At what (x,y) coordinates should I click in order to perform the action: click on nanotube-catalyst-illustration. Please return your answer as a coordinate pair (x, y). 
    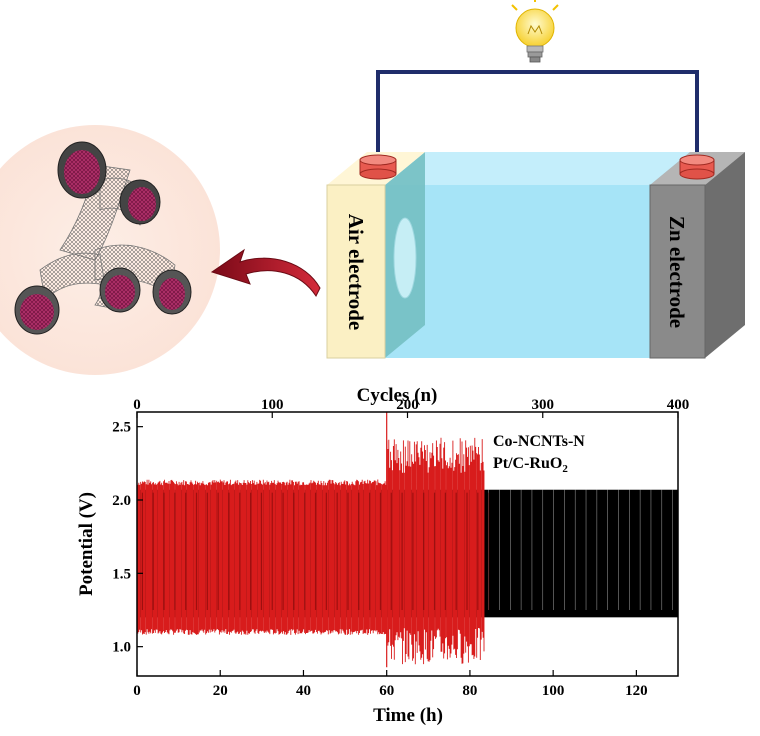
    Looking at the image, I should click on (110, 250).